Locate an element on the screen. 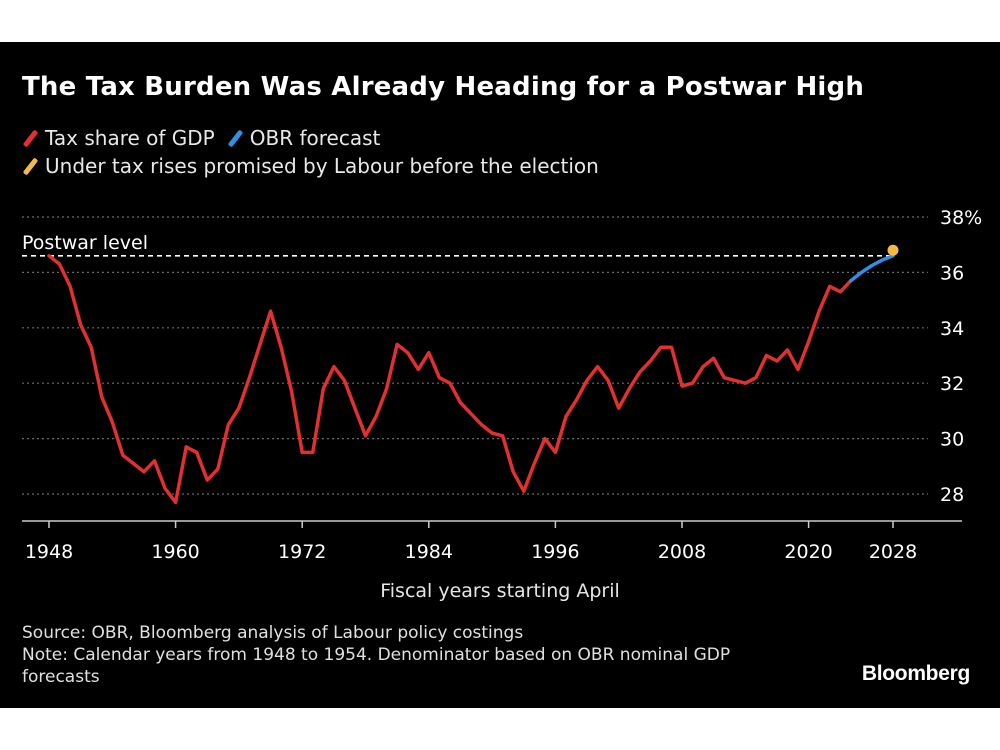 Image resolution: width=1000 pixels, height=750 pixels. x-tick-label-1948: 1948 is located at coordinates (49, 552).